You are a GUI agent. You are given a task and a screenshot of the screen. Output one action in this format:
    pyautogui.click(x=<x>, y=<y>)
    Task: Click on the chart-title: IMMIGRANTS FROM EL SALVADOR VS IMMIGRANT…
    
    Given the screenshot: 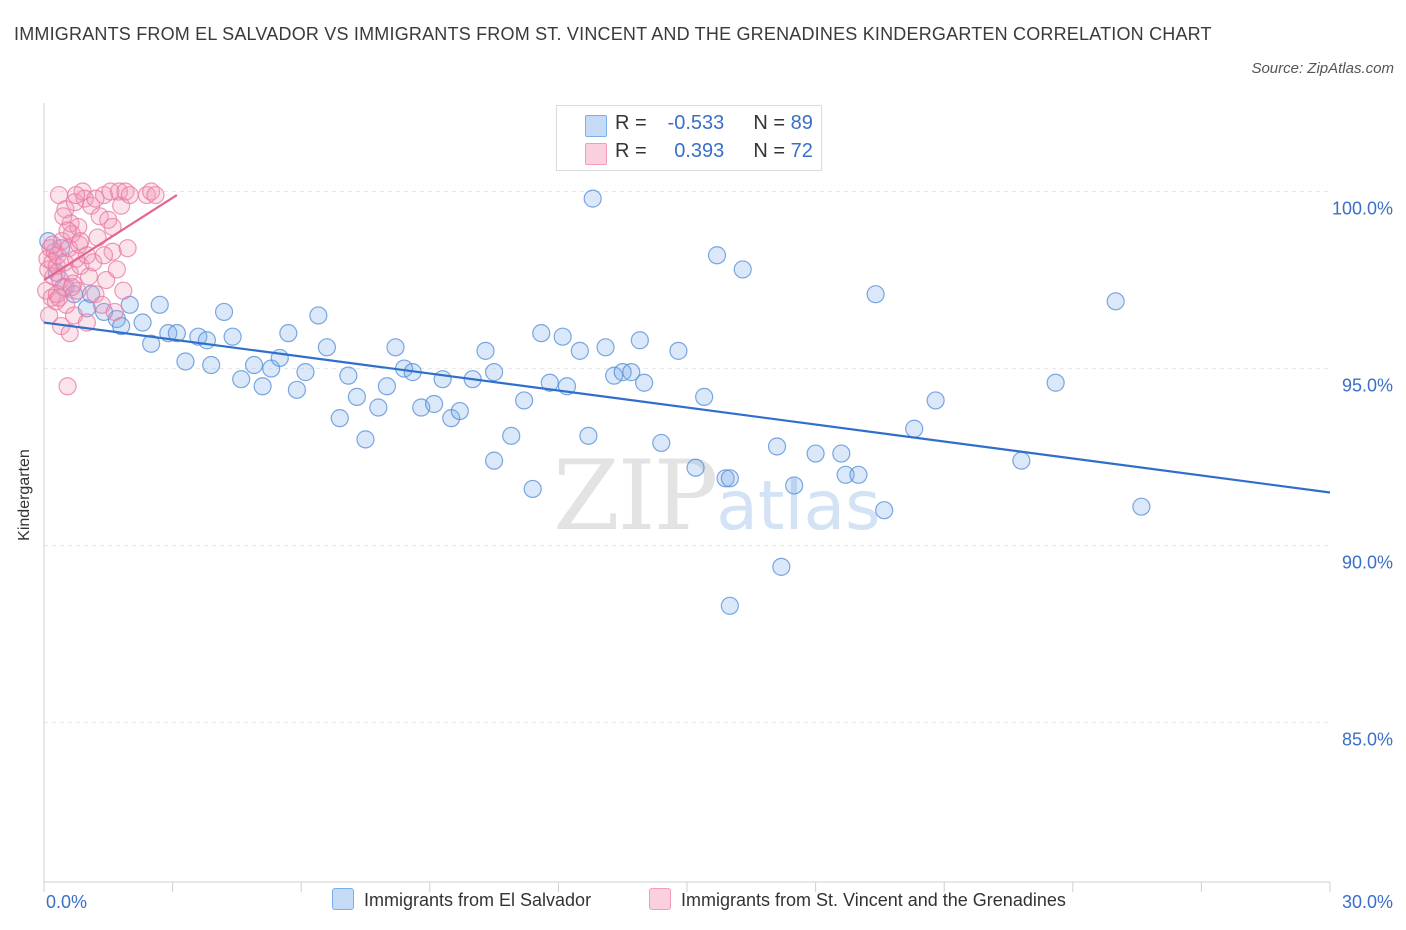 What is the action you would take?
    pyautogui.click(x=613, y=34)
    